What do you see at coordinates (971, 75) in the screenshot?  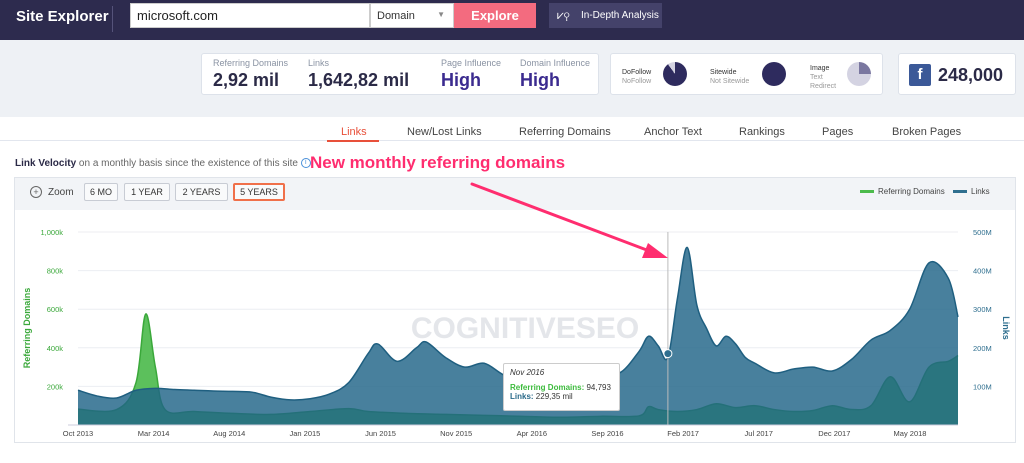 I see `facebook-count: 248,000` at bounding box center [971, 75].